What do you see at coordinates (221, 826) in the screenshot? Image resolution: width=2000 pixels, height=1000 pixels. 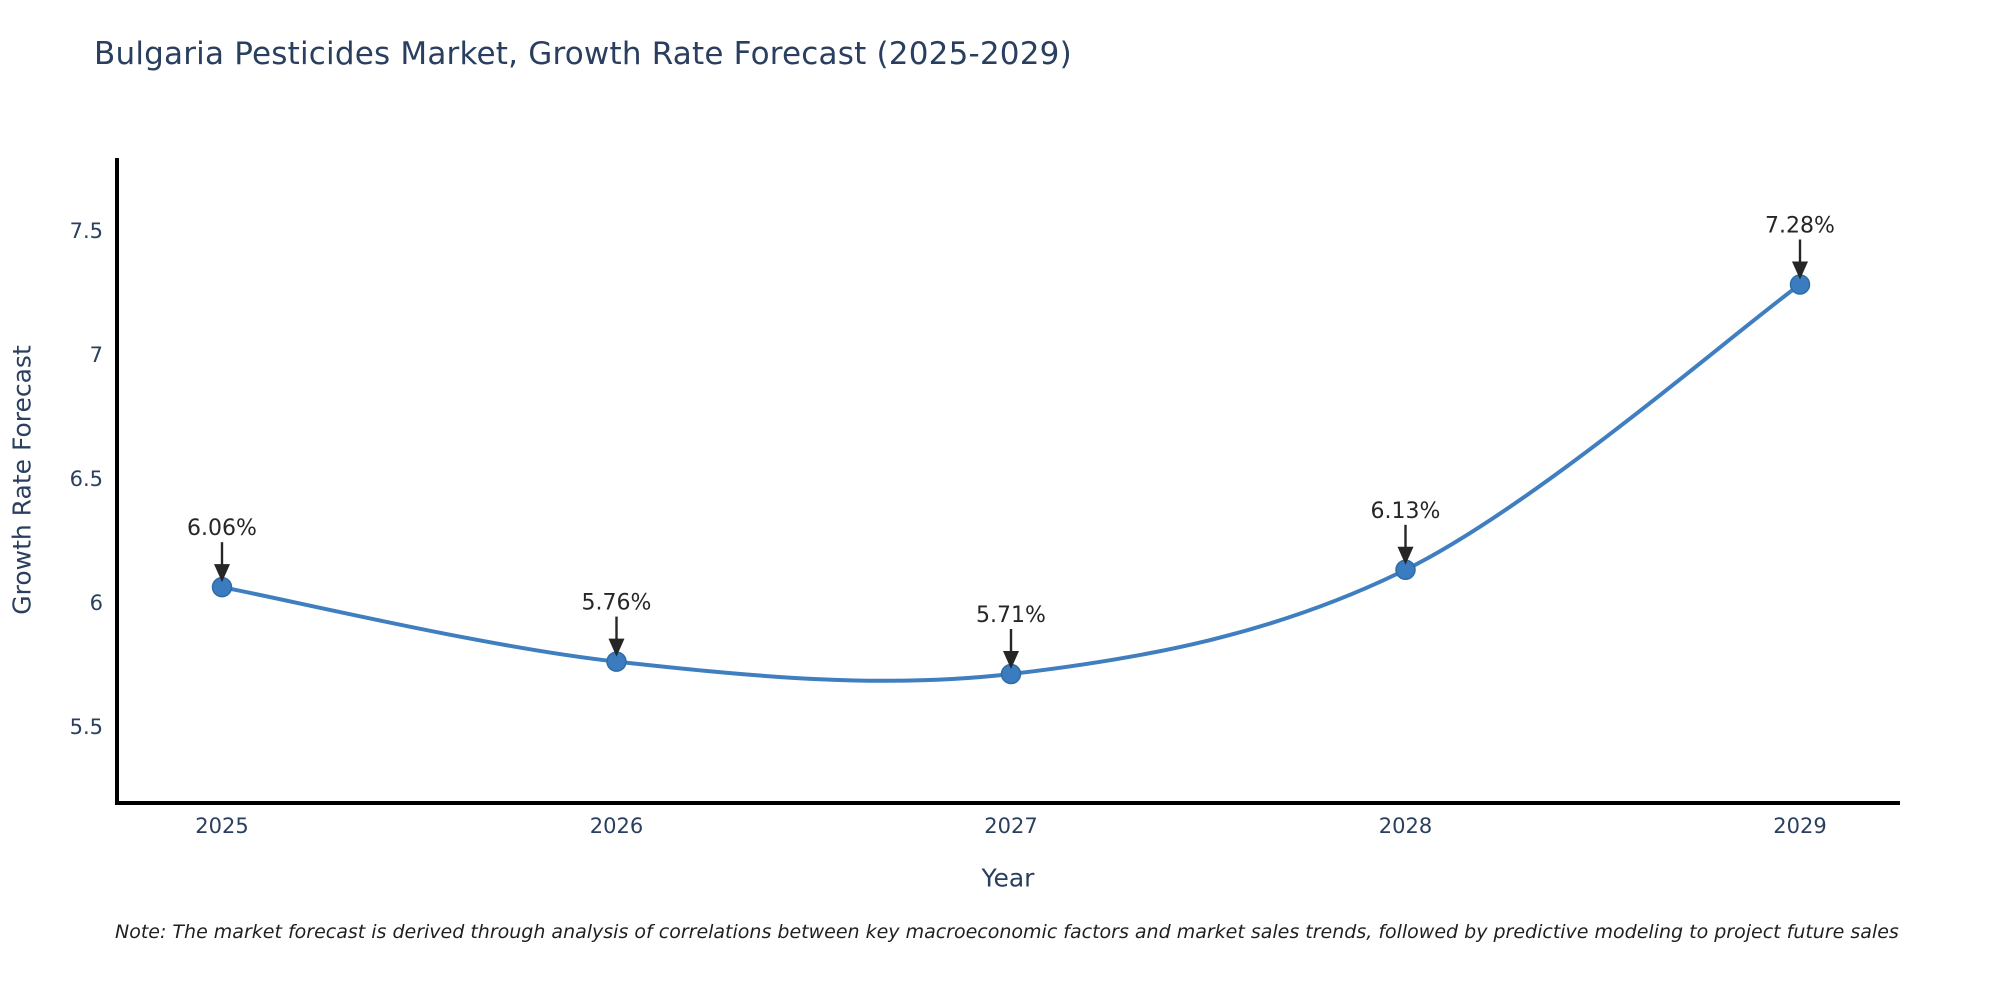 I see `x-tick-label: 2025` at bounding box center [221, 826].